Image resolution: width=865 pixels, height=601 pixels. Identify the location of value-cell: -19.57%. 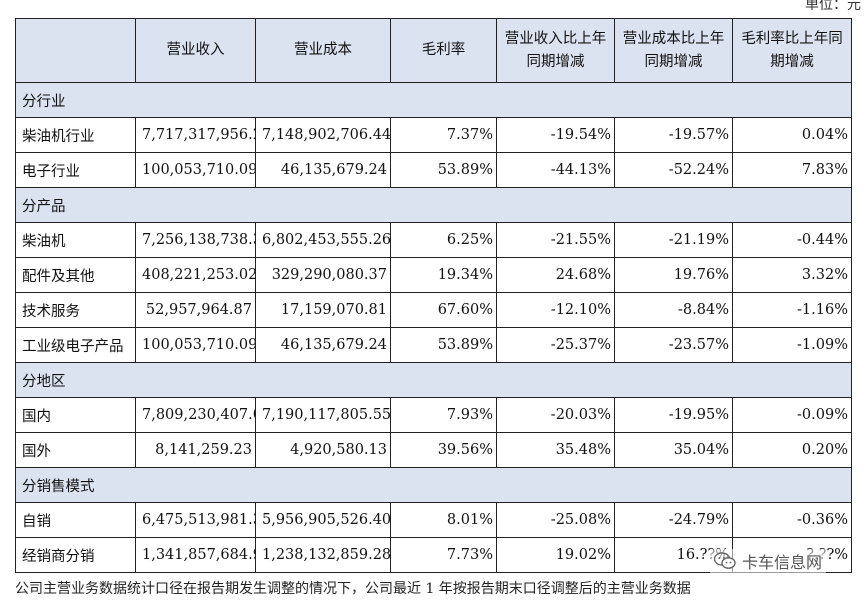
(673, 135).